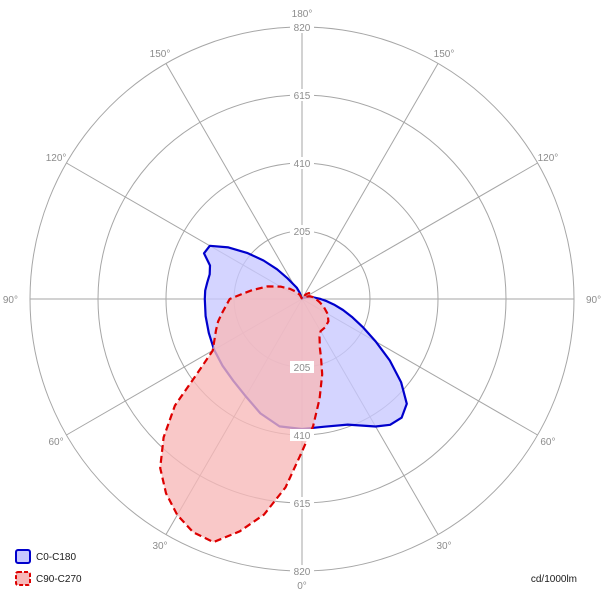  Describe the element at coordinates (48, 567) in the screenshot. I see `legend: C0-C180 C90-C270` at that location.